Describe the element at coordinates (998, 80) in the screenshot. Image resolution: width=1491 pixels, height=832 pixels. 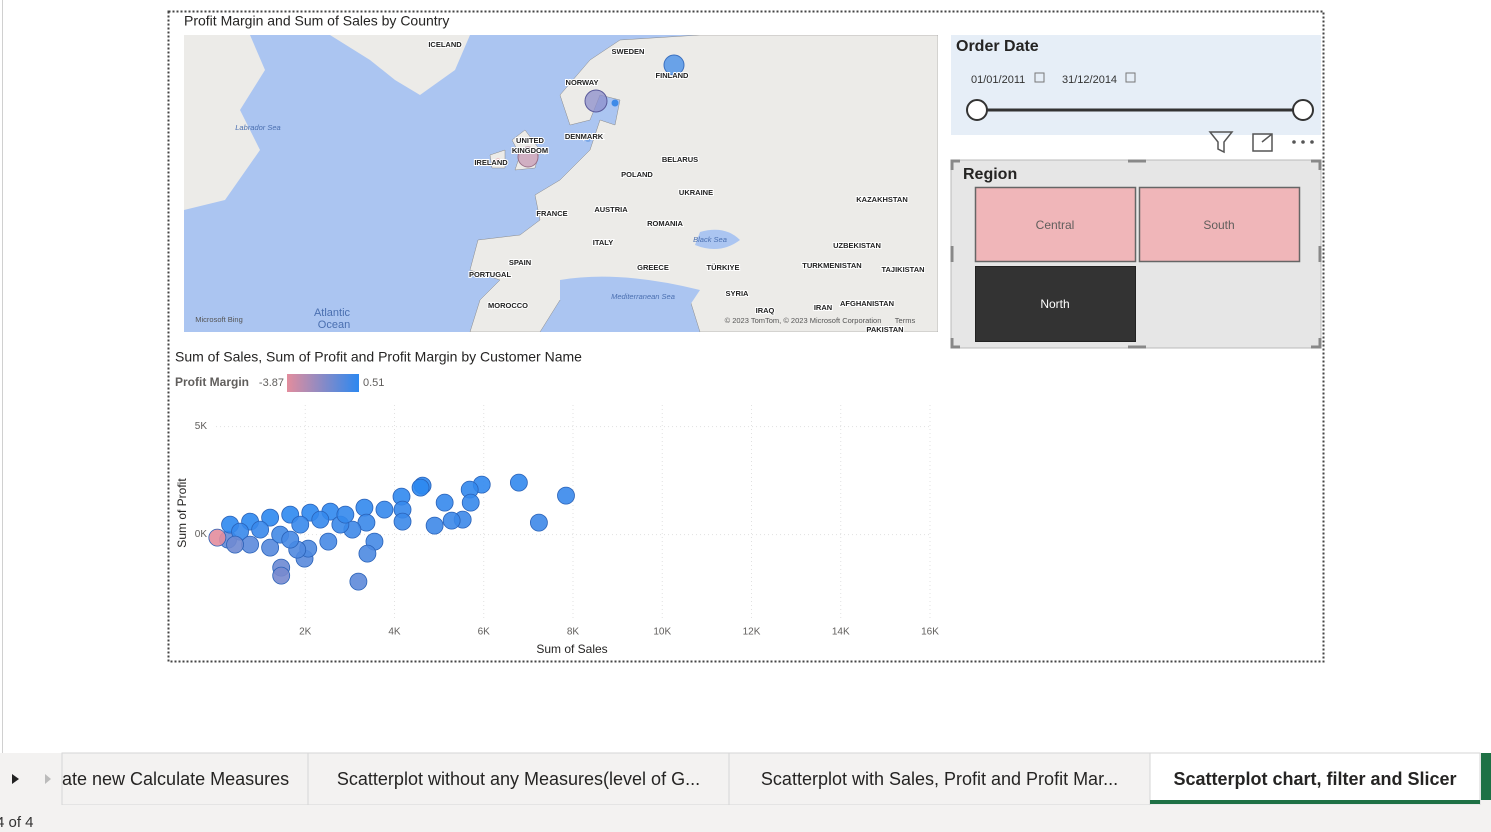
I see `start-date: 01/01/2011` at that location.